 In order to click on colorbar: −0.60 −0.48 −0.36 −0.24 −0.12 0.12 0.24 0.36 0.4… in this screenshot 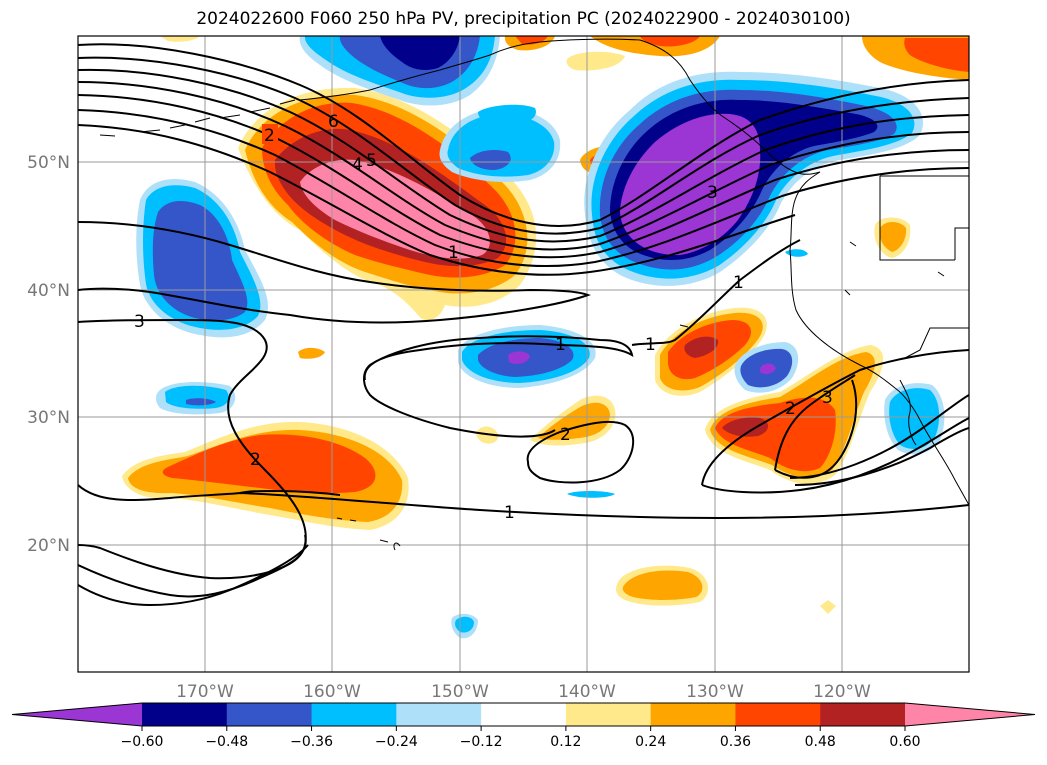, I will do `click(523, 726)`.